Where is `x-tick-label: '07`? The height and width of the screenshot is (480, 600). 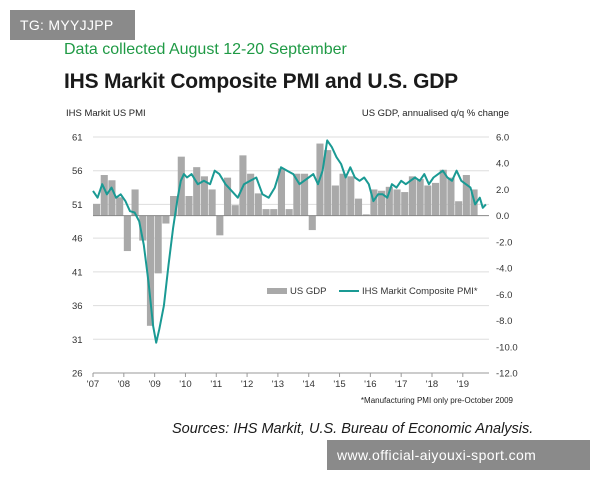 x-tick-label: '07 is located at coordinates (93, 384).